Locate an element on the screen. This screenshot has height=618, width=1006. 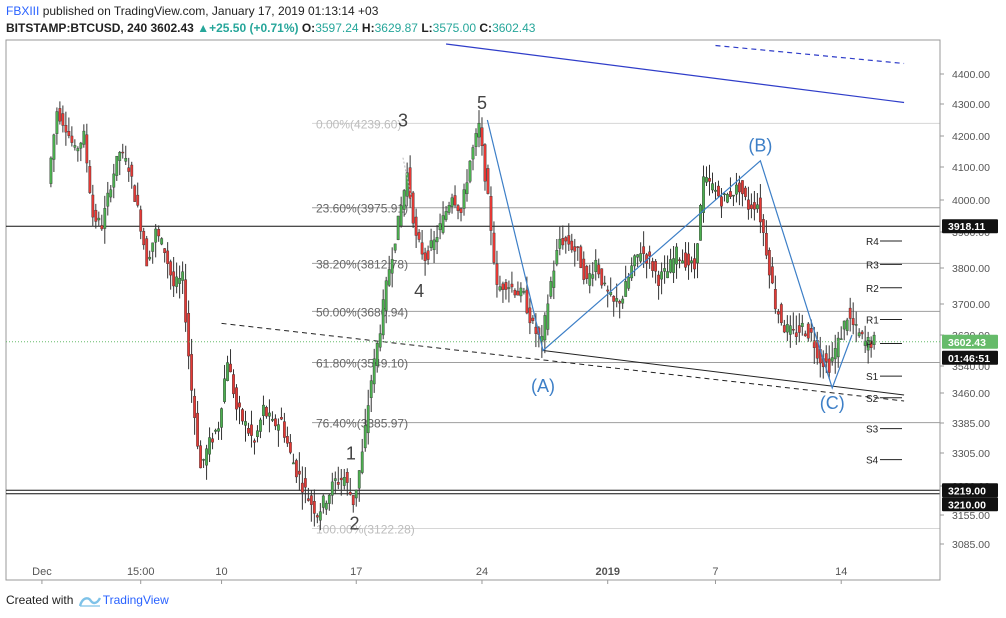
open-value: 3597.24 is located at coordinates (337, 28).